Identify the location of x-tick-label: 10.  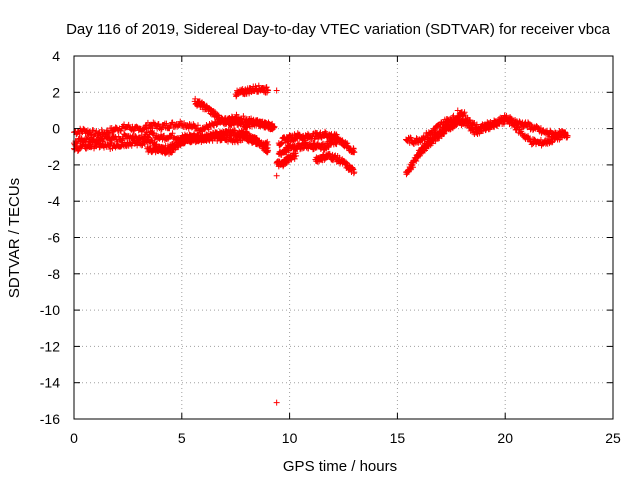
(290, 438).